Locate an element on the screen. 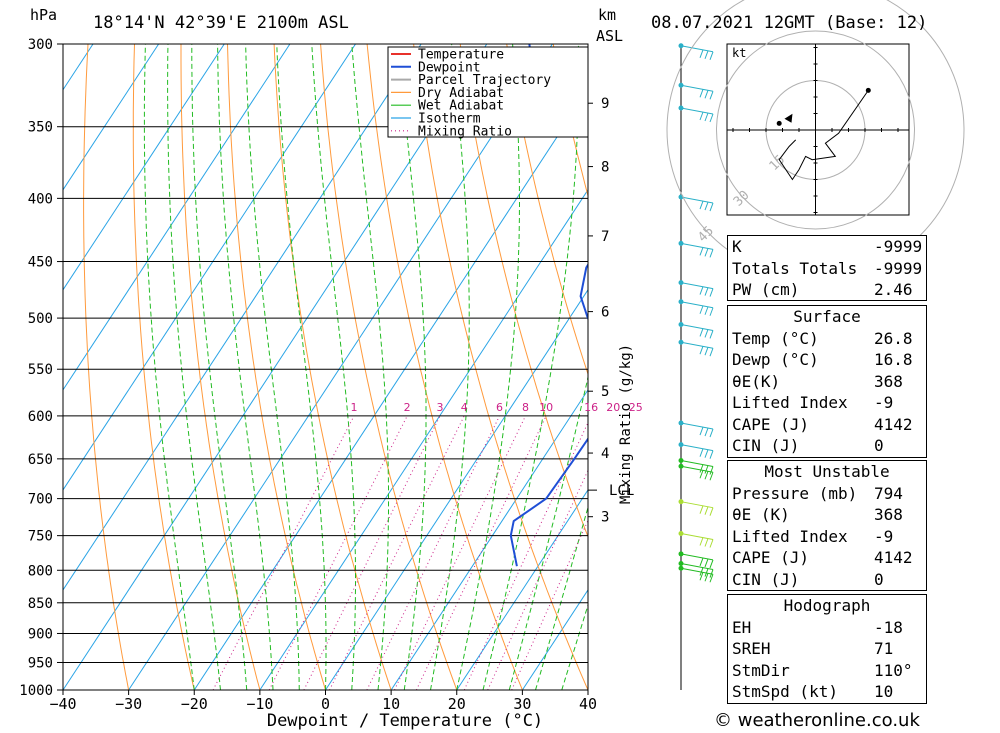 The height and width of the screenshot is (733, 1000). mixing-ratio-label: 8 is located at coordinates (525, 407).